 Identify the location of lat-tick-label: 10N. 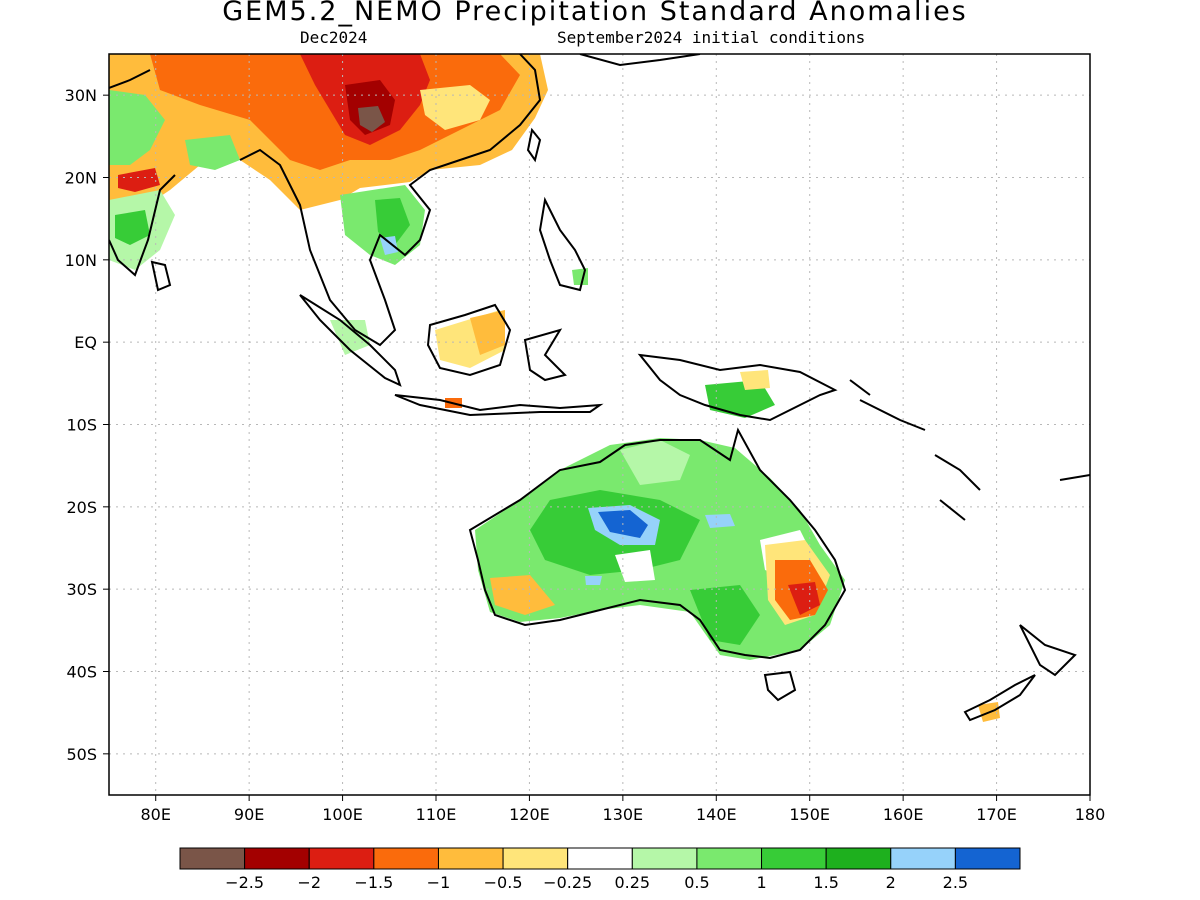
(81, 260).